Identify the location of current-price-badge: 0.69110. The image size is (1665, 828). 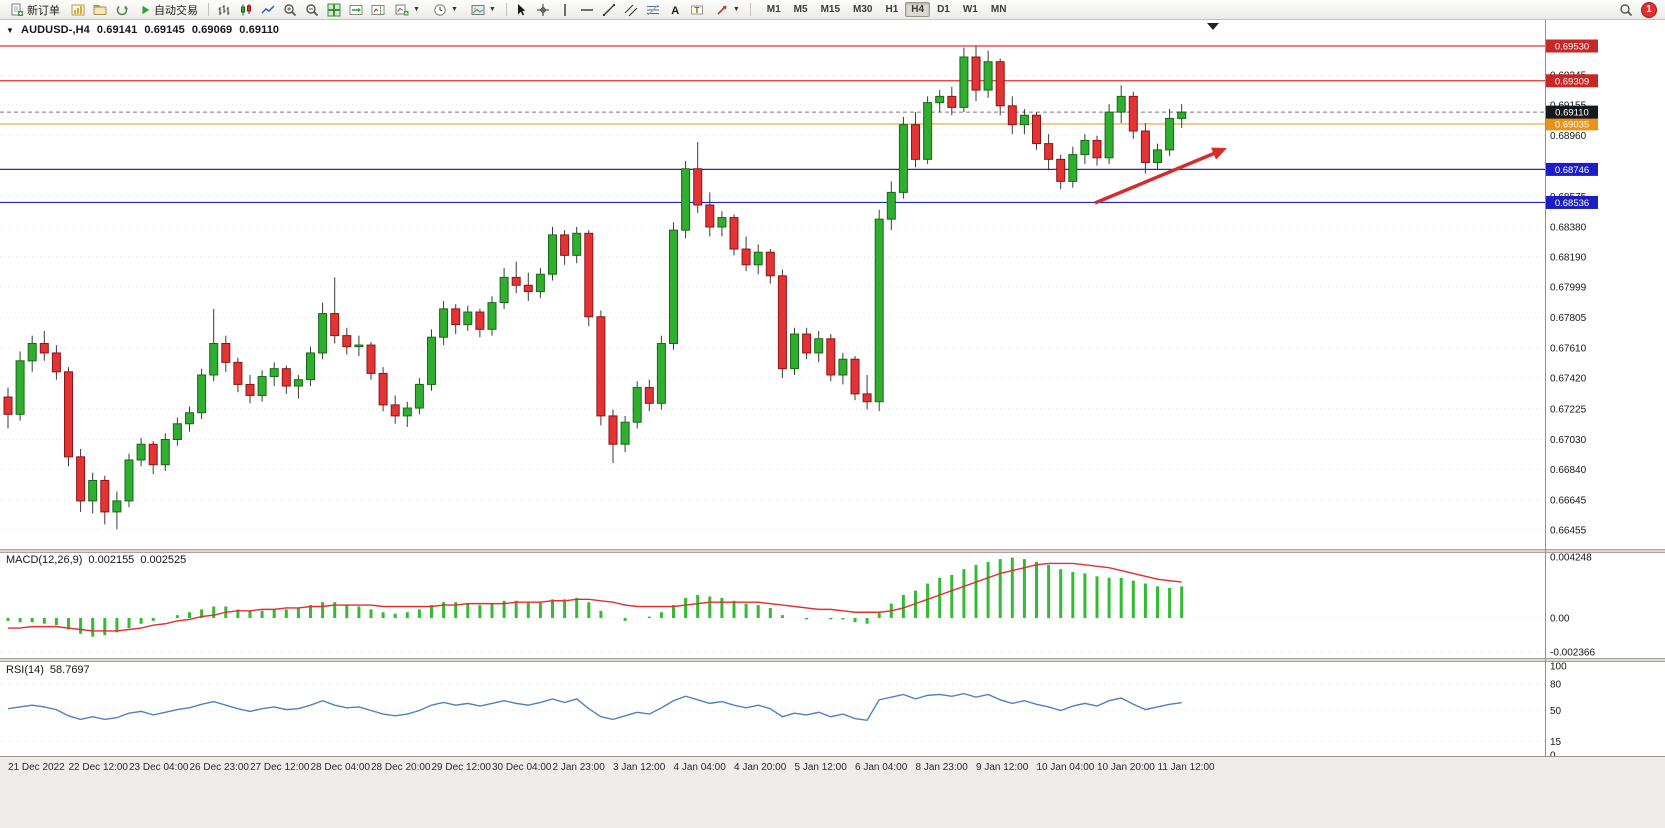
(1572, 112).